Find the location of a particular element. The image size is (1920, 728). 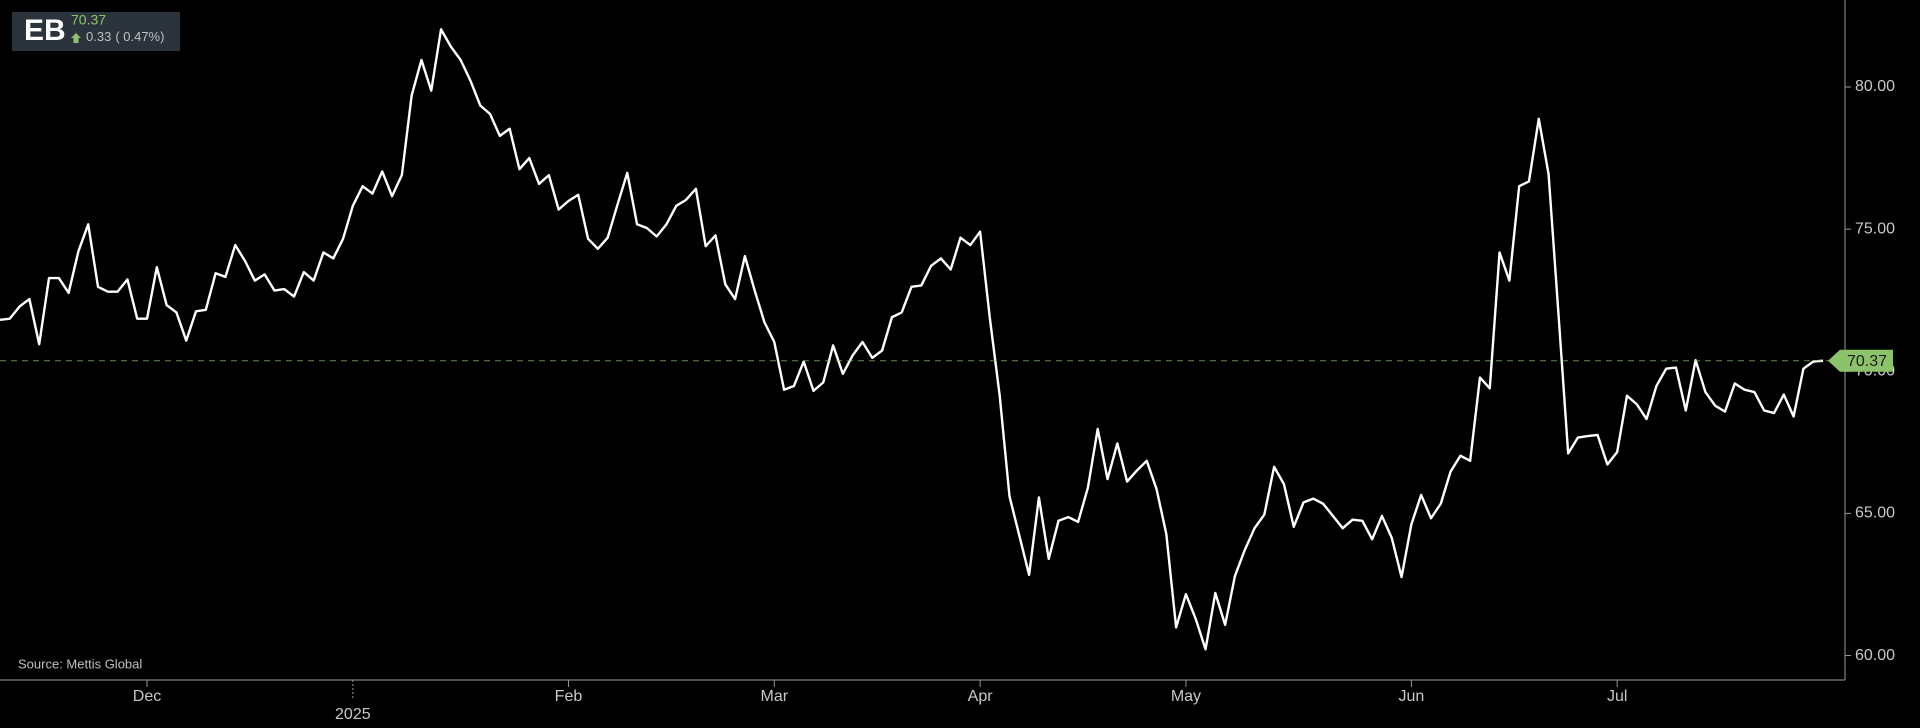

x-tick-label: Jun is located at coordinates (1411, 696).